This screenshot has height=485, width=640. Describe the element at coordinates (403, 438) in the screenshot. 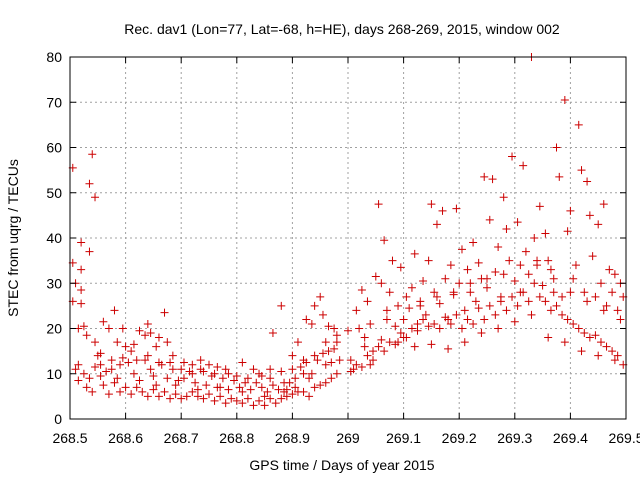

I see `x-tick-label: 269.1` at that location.